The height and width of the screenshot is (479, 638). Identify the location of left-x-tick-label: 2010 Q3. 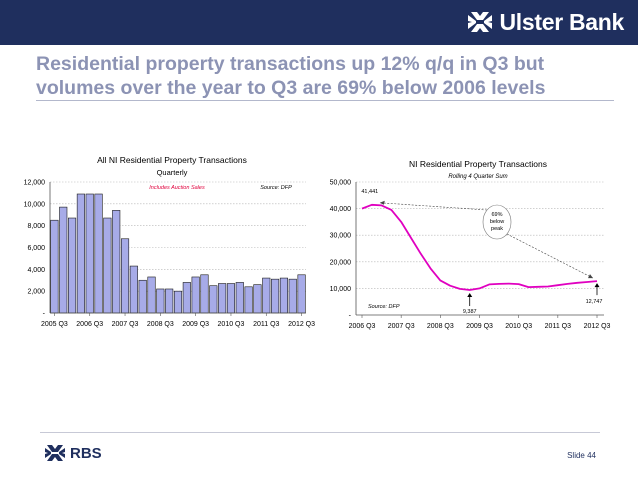
(231, 324).